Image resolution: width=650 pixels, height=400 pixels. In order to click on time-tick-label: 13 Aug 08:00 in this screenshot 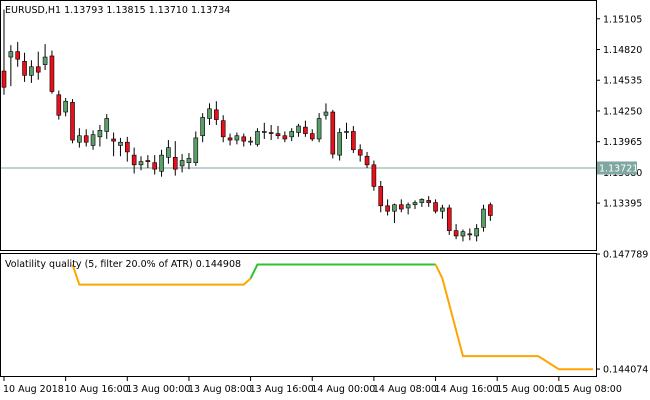, I will do `click(220, 389)`.